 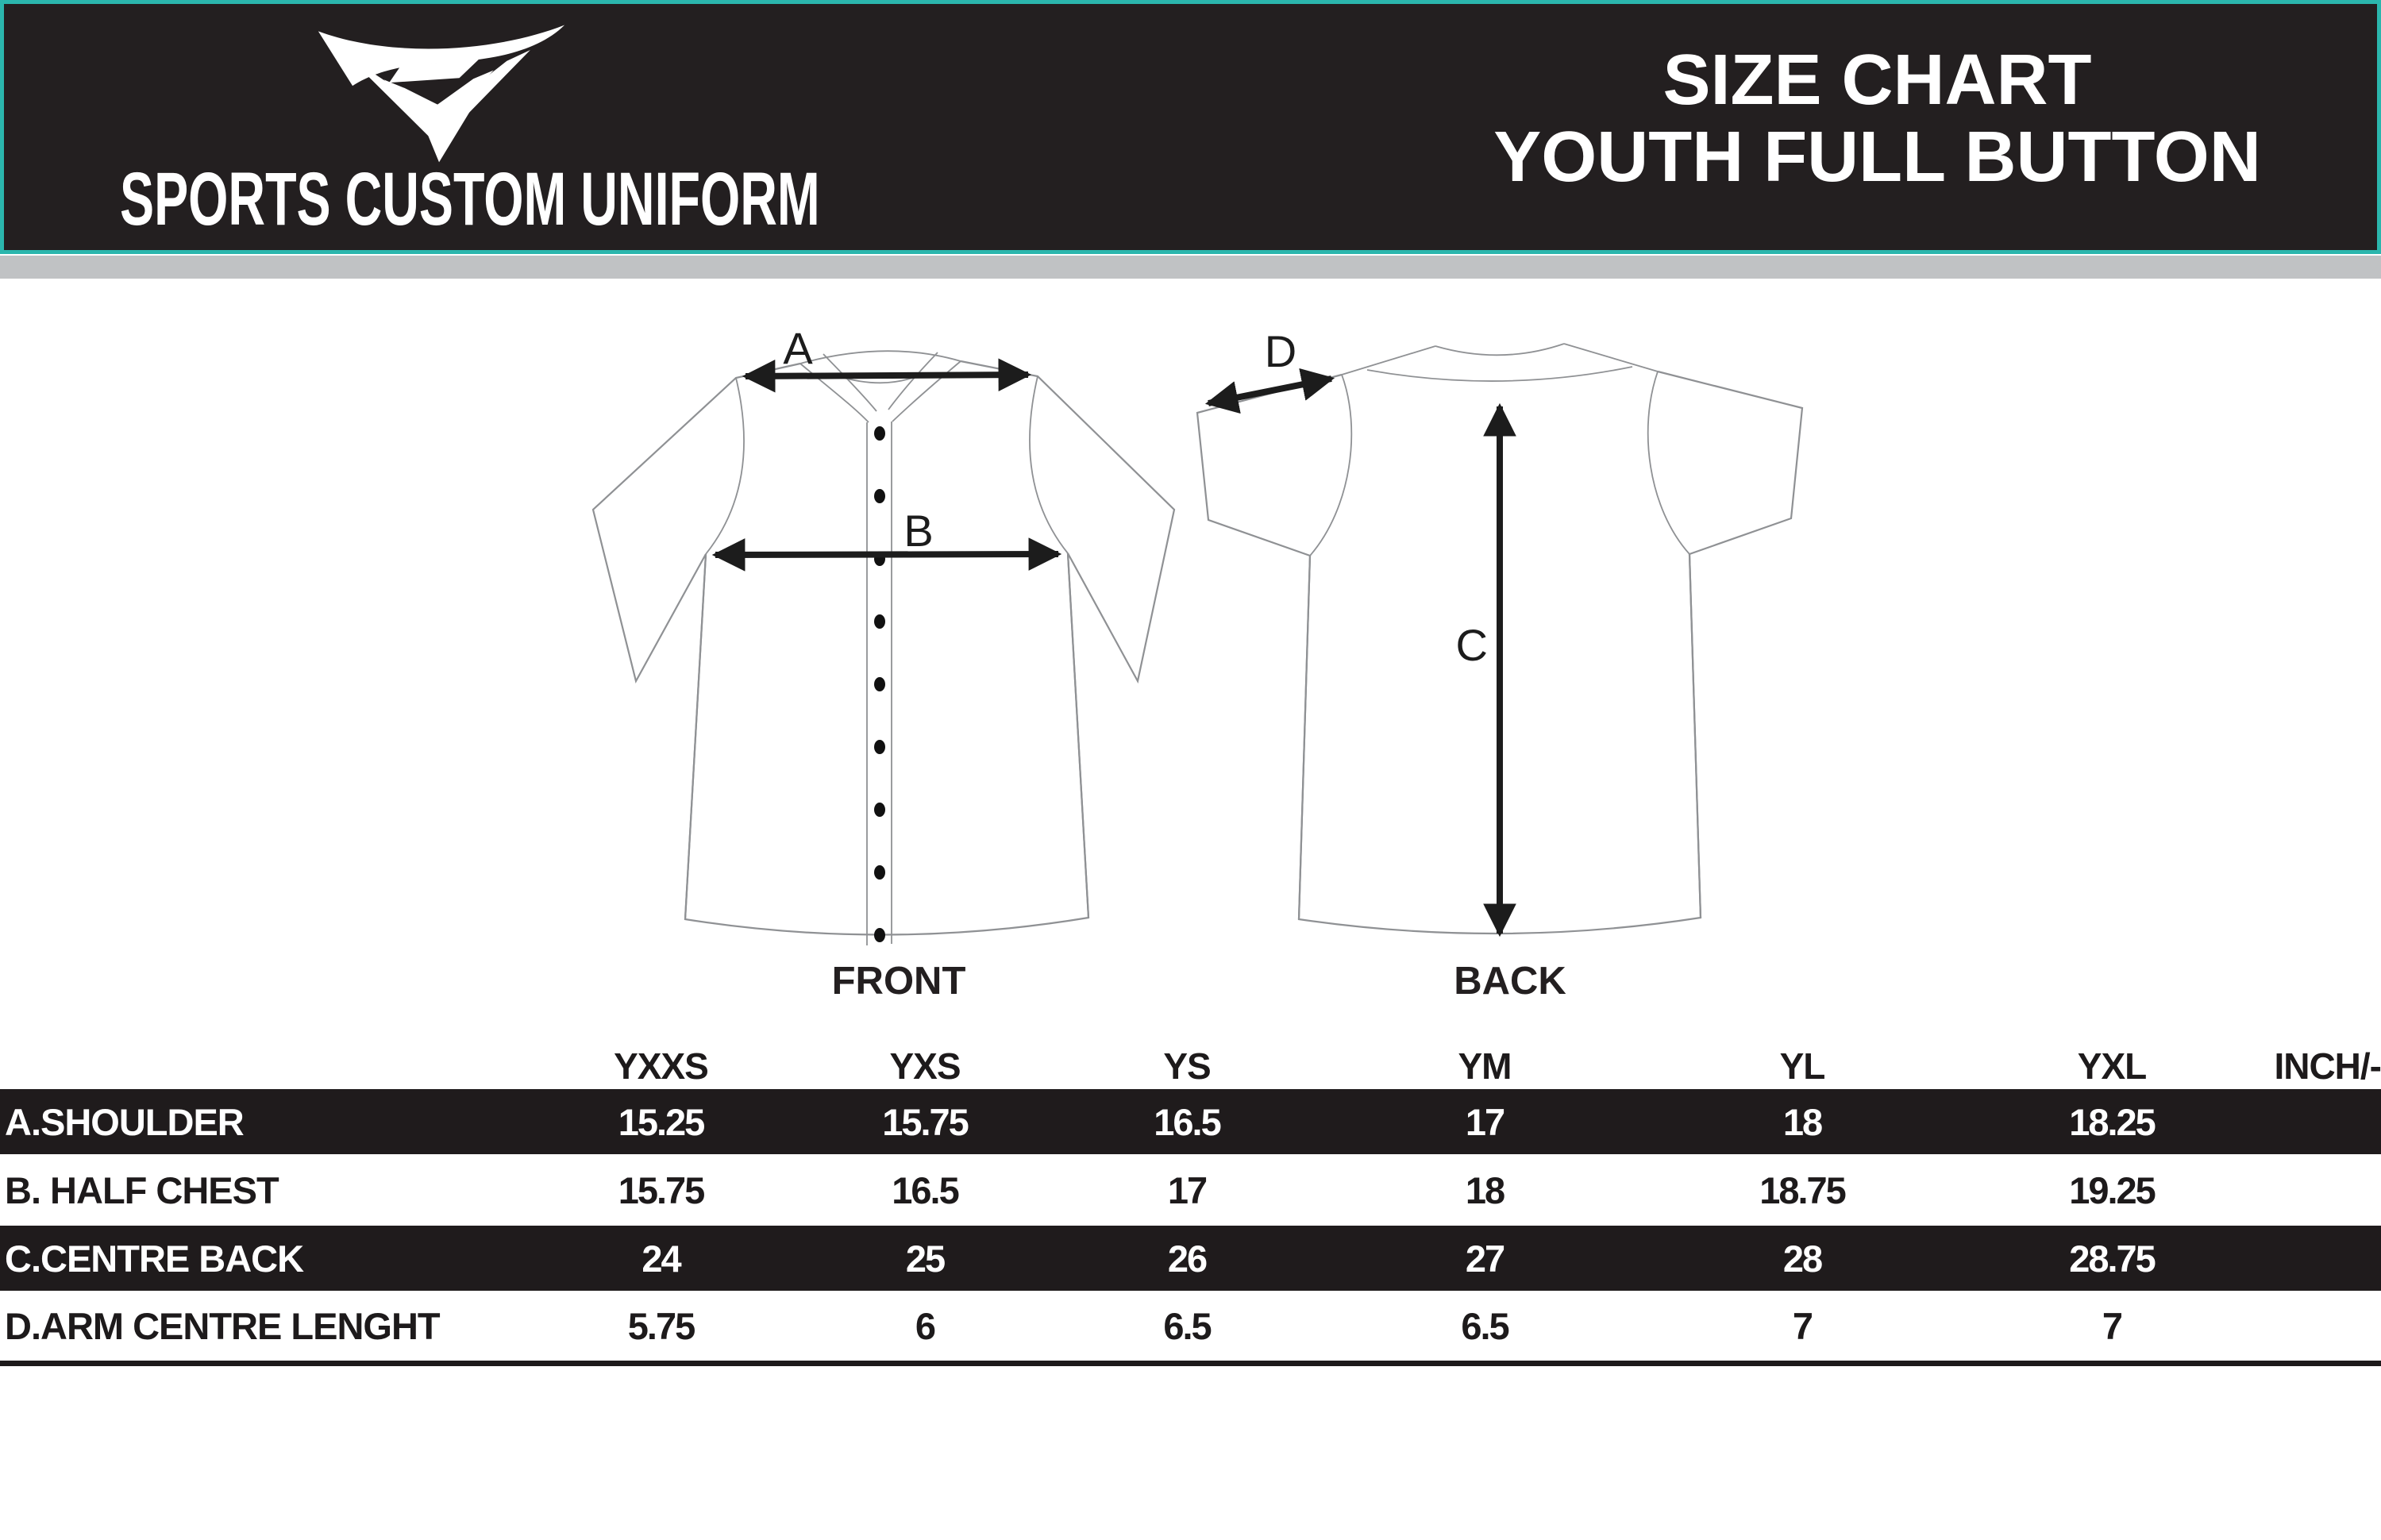 I want to click on button-dots, so click(x=879, y=684).